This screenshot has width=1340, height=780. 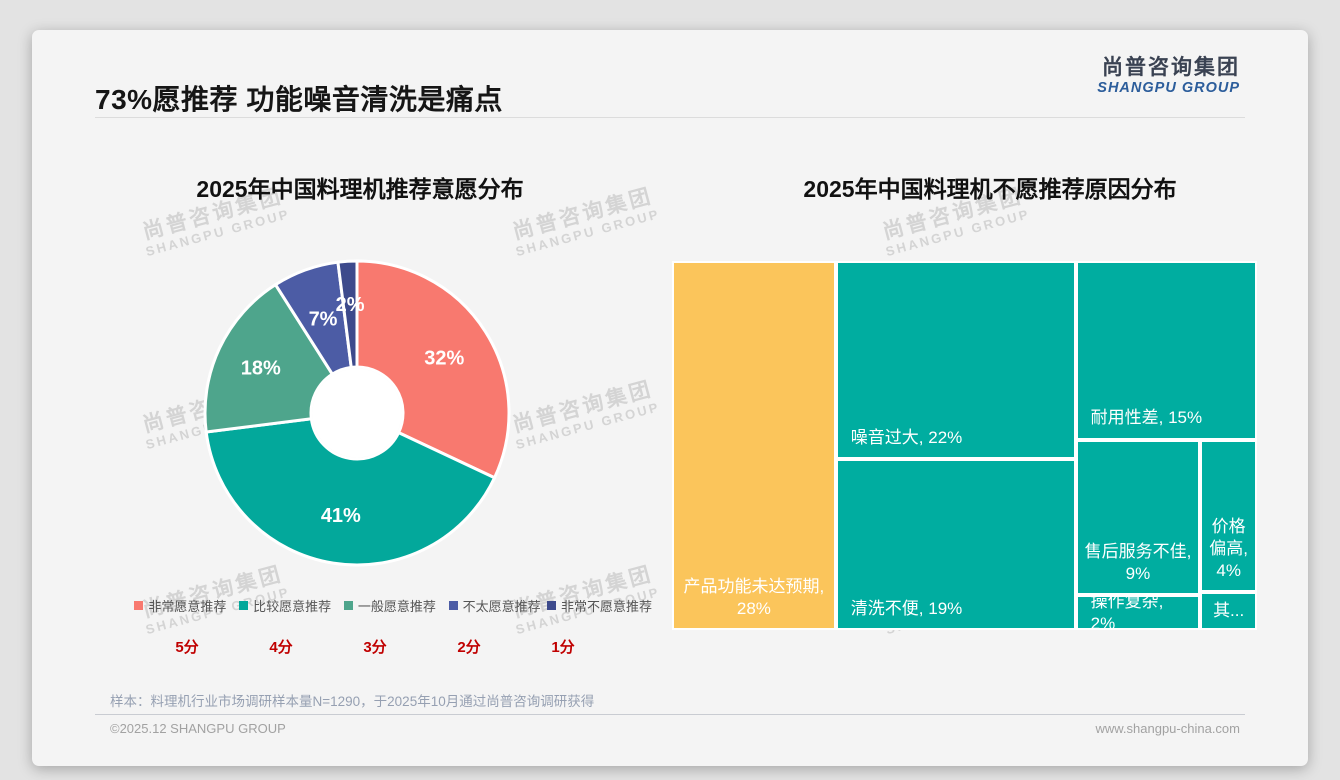 What do you see at coordinates (955, 360) in the screenshot?
I see `treemap-cell-2: 噪音过大, 22%` at bounding box center [955, 360].